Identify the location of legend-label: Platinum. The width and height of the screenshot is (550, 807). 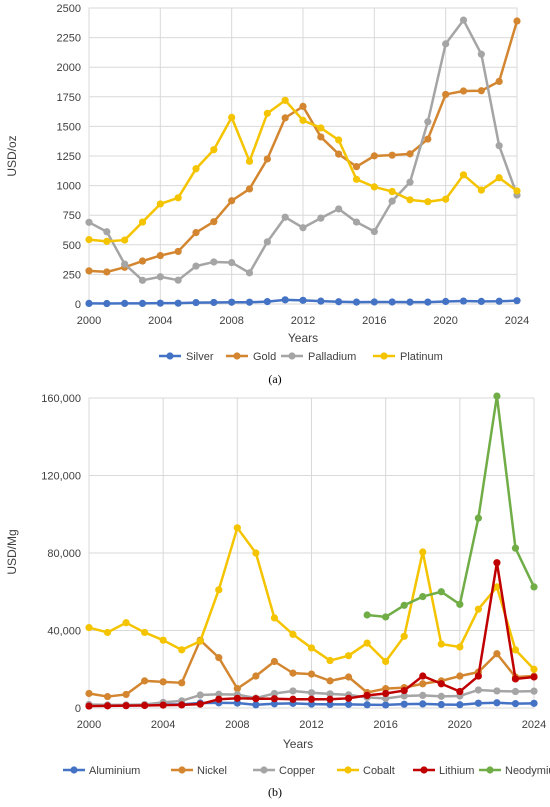
(421, 357).